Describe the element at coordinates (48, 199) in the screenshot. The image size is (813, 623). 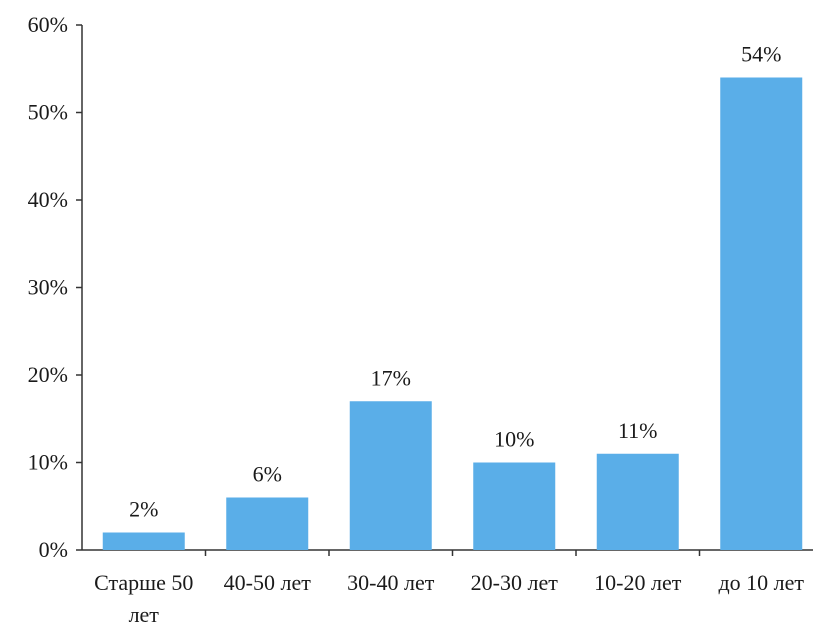
I see `y-tick-label: 40%` at that location.